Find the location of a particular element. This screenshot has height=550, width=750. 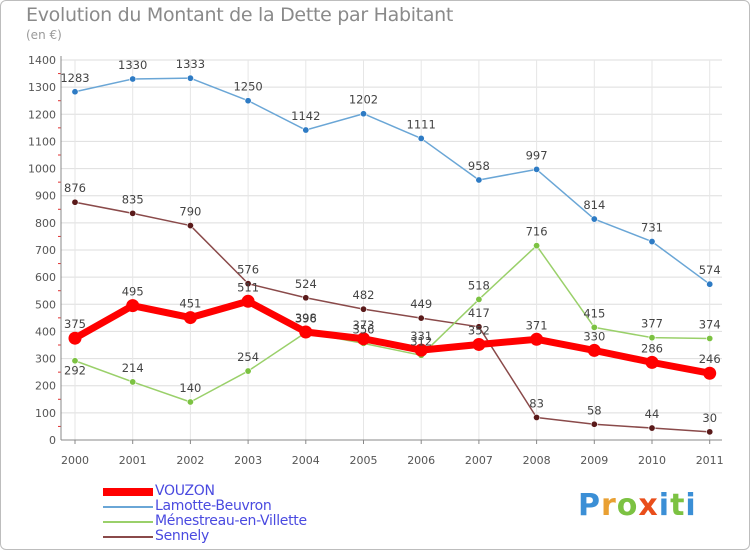

y-tick-label: 100 is located at coordinates (45, 413).